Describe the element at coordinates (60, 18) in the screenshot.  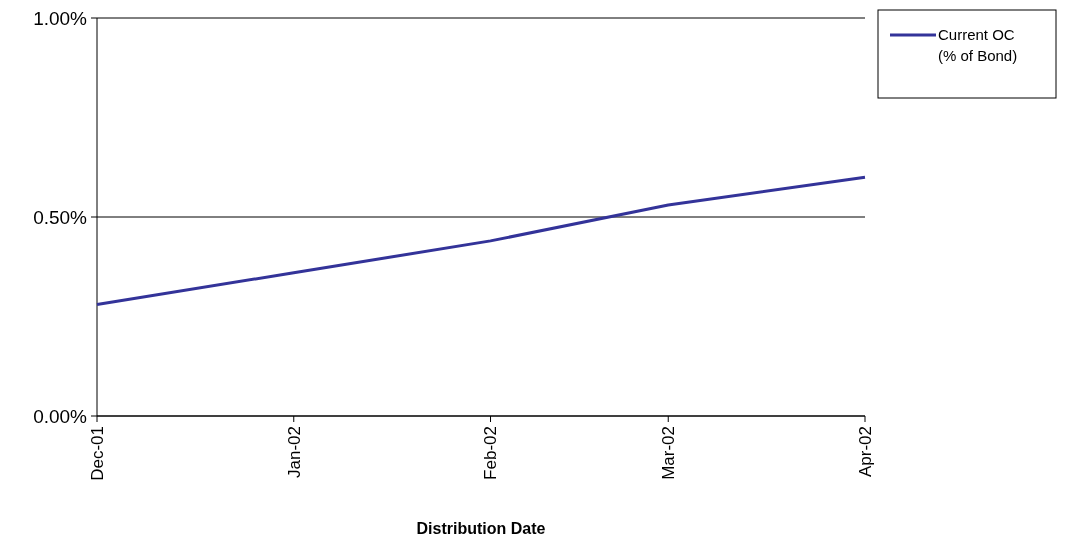
I see `y-tick-label: 1.00%` at that location.